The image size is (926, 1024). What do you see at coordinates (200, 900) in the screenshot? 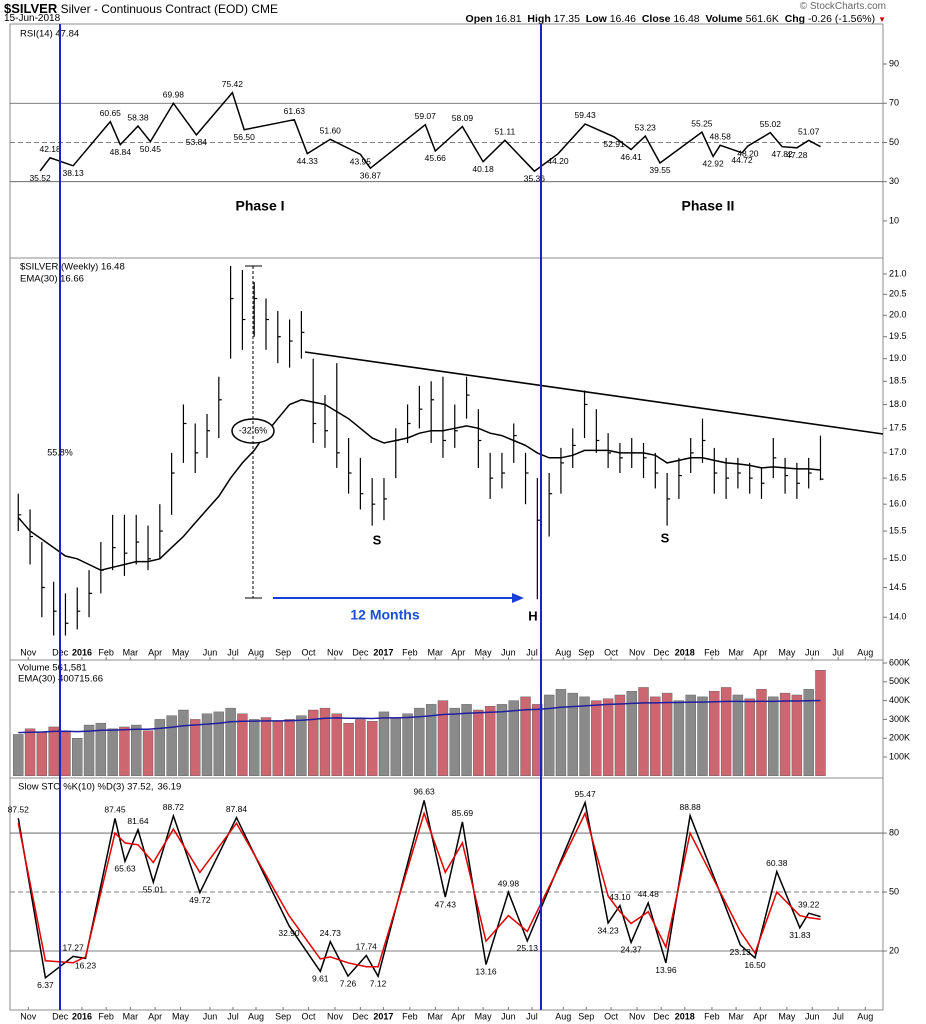
I see `data-label: 49.72` at bounding box center [200, 900].